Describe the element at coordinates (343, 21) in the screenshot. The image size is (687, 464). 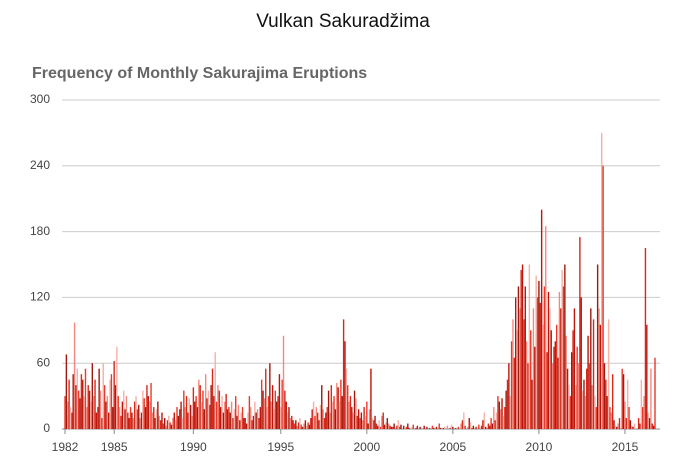
I see `page-title: Vulkan Sakuradžima` at that location.